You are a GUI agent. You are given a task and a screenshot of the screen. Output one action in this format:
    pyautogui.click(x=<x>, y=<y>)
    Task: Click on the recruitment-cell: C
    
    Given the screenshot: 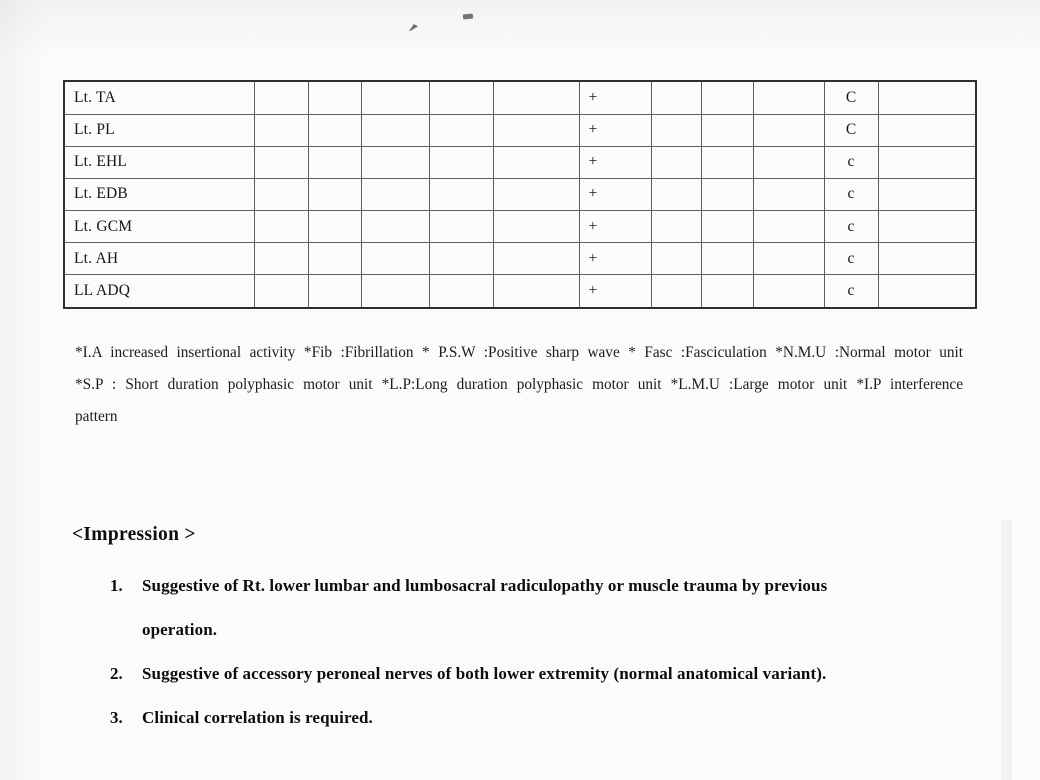 What is the action you would take?
    pyautogui.click(x=851, y=130)
    